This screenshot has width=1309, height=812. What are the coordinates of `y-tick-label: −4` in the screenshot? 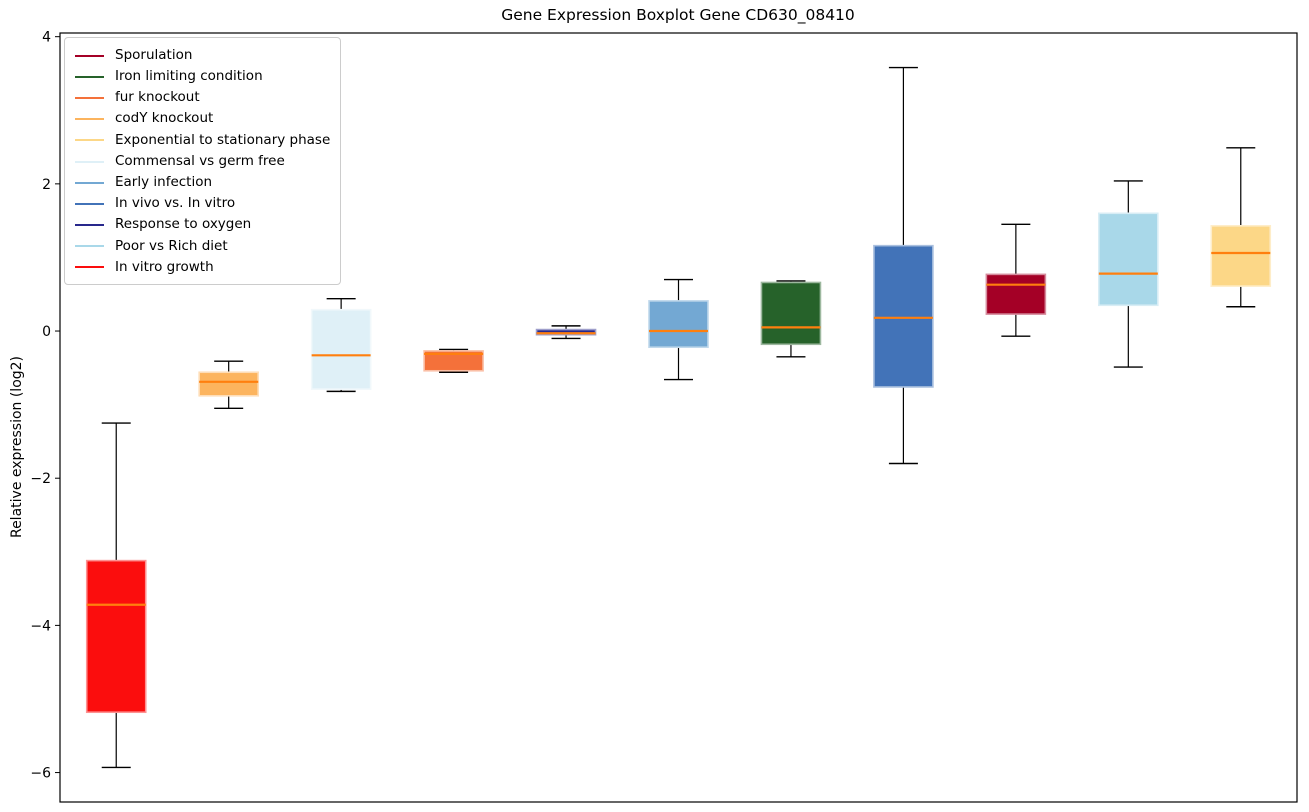 It's located at (40, 626).